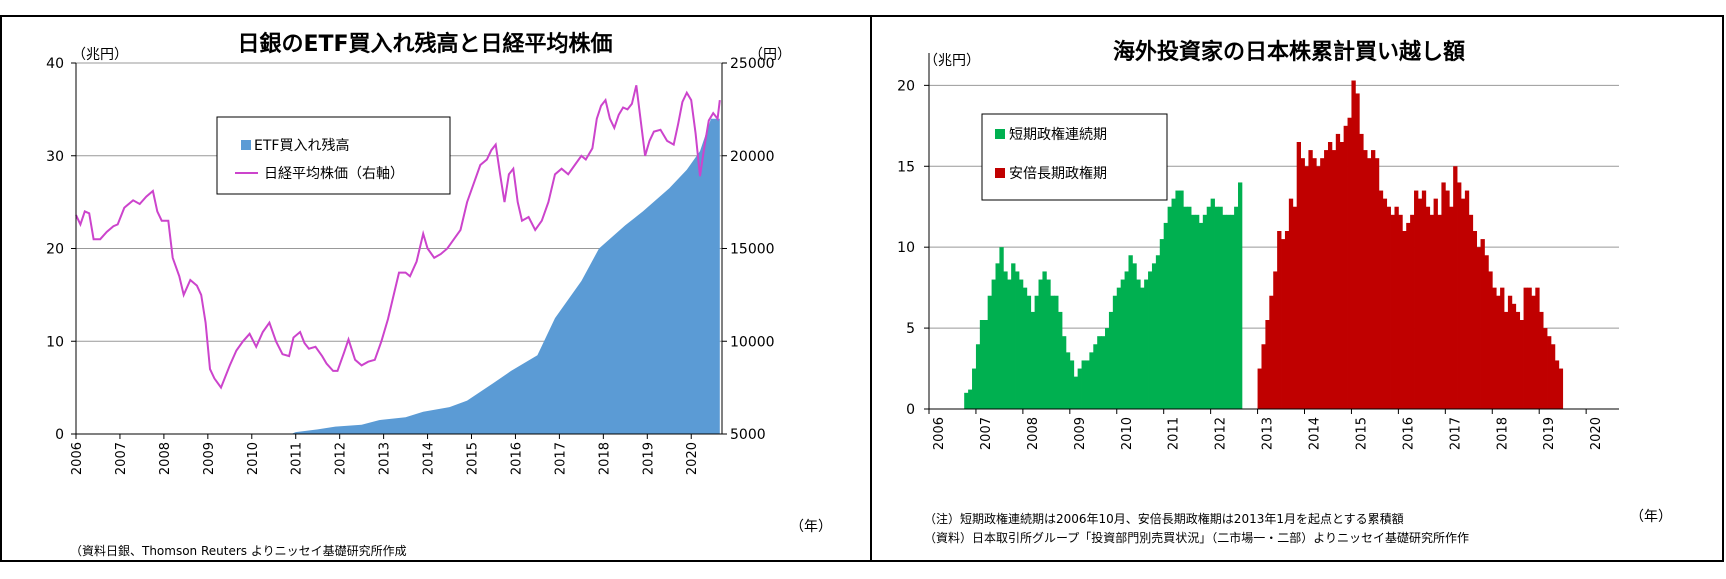 The image size is (1726, 579). What do you see at coordinates (238, 550) in the screenshot?
I see `source-note: （資料日銀、Thomson Reuters よりニッセイ基礎研究所作成` at bounding box center [238, 550].